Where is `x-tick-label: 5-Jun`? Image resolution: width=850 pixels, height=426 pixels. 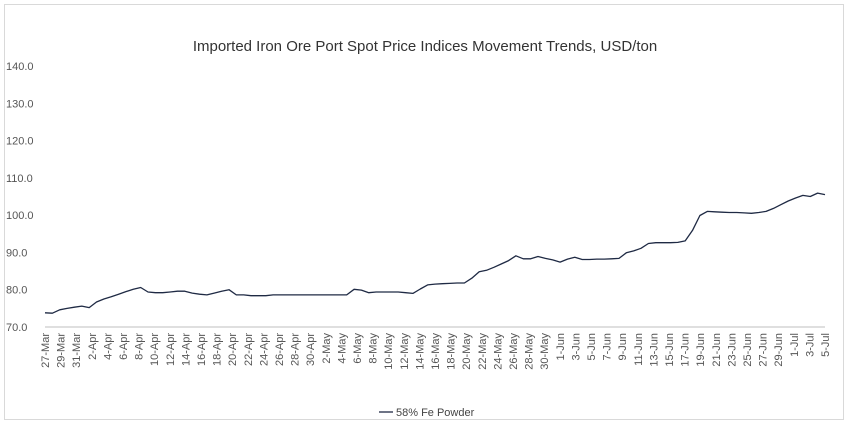
x-tick-label: 5-Jun is located at coordinates (592, 347).